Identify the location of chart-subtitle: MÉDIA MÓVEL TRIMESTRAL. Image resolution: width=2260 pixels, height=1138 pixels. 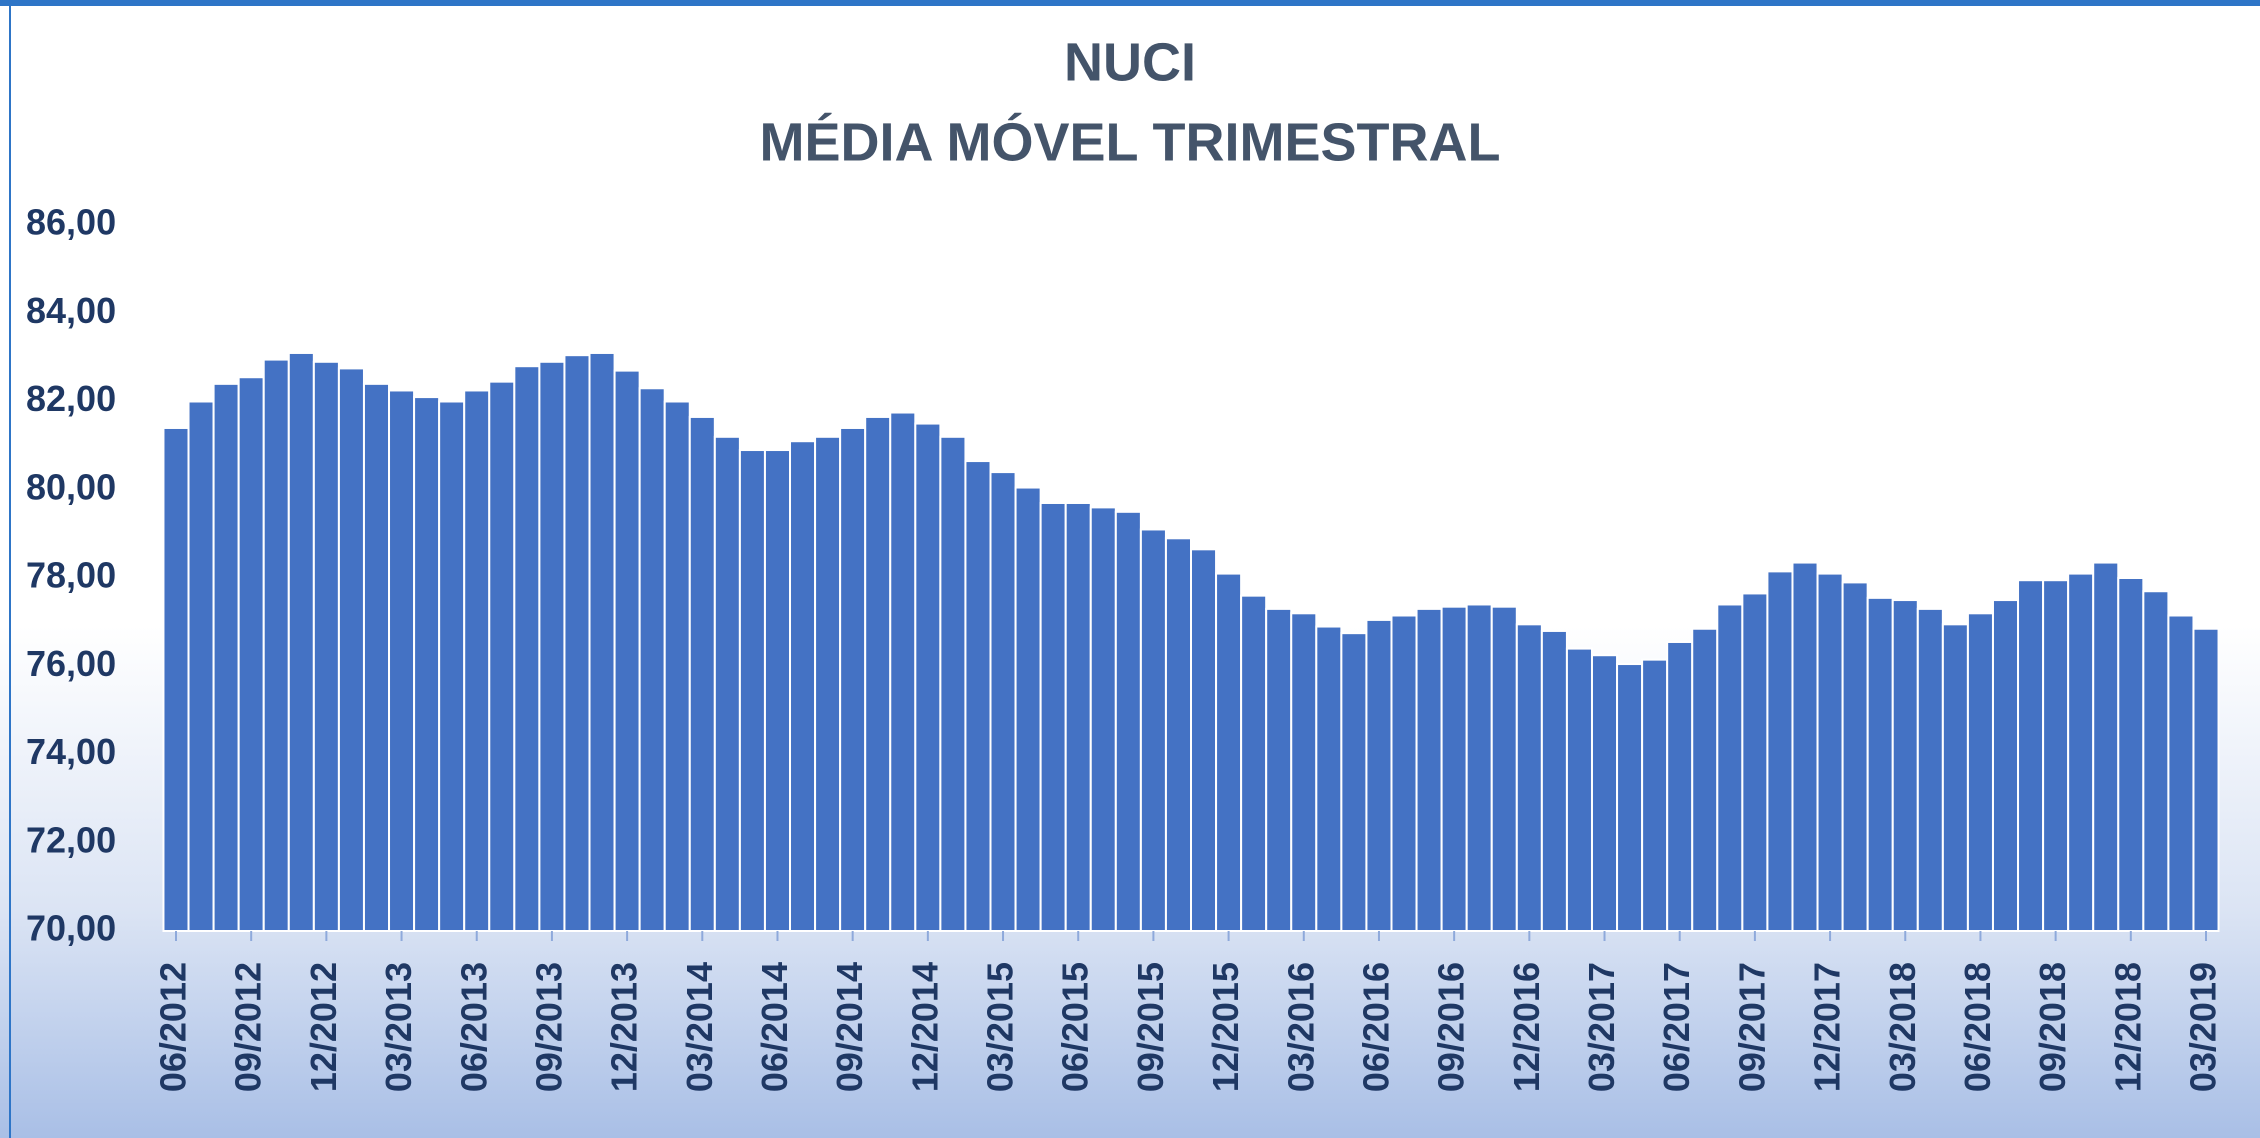
(1130, 142).